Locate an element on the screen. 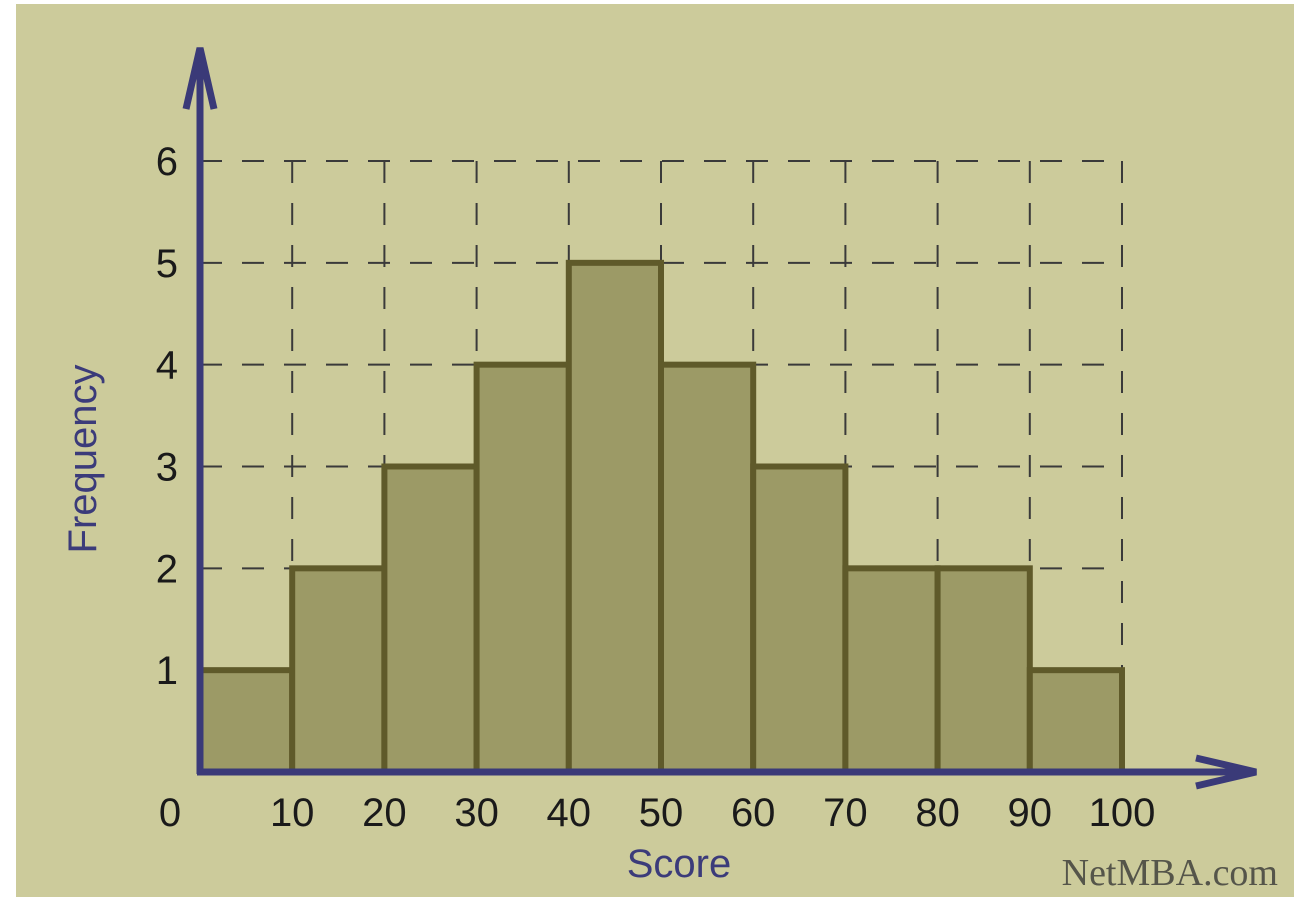 This screenshot has height=903, width=1306. y-tick-label: 2 is located at coordinates (167, 569).